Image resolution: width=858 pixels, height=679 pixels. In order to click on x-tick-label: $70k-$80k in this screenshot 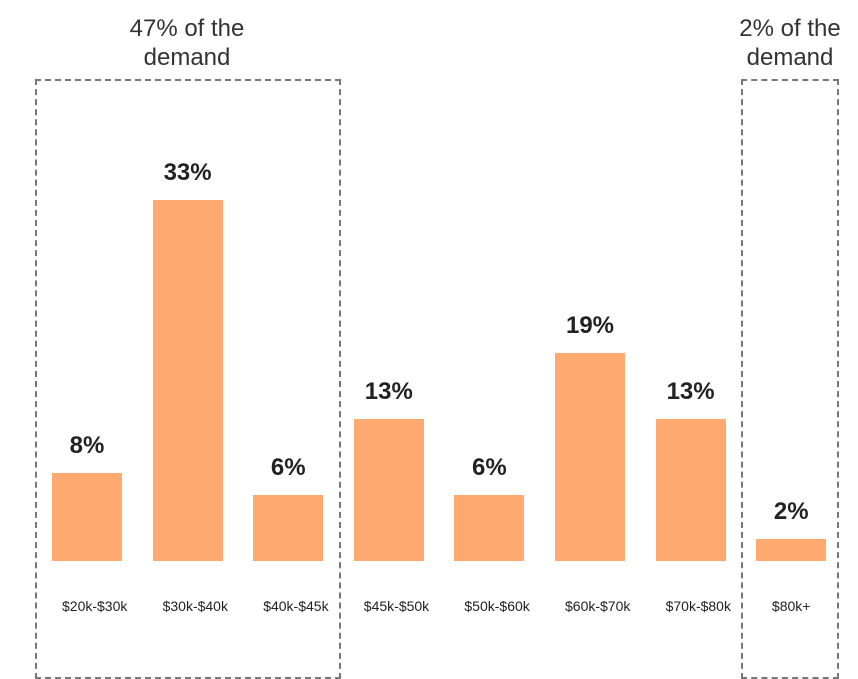, I will do `click(698, 606)`.